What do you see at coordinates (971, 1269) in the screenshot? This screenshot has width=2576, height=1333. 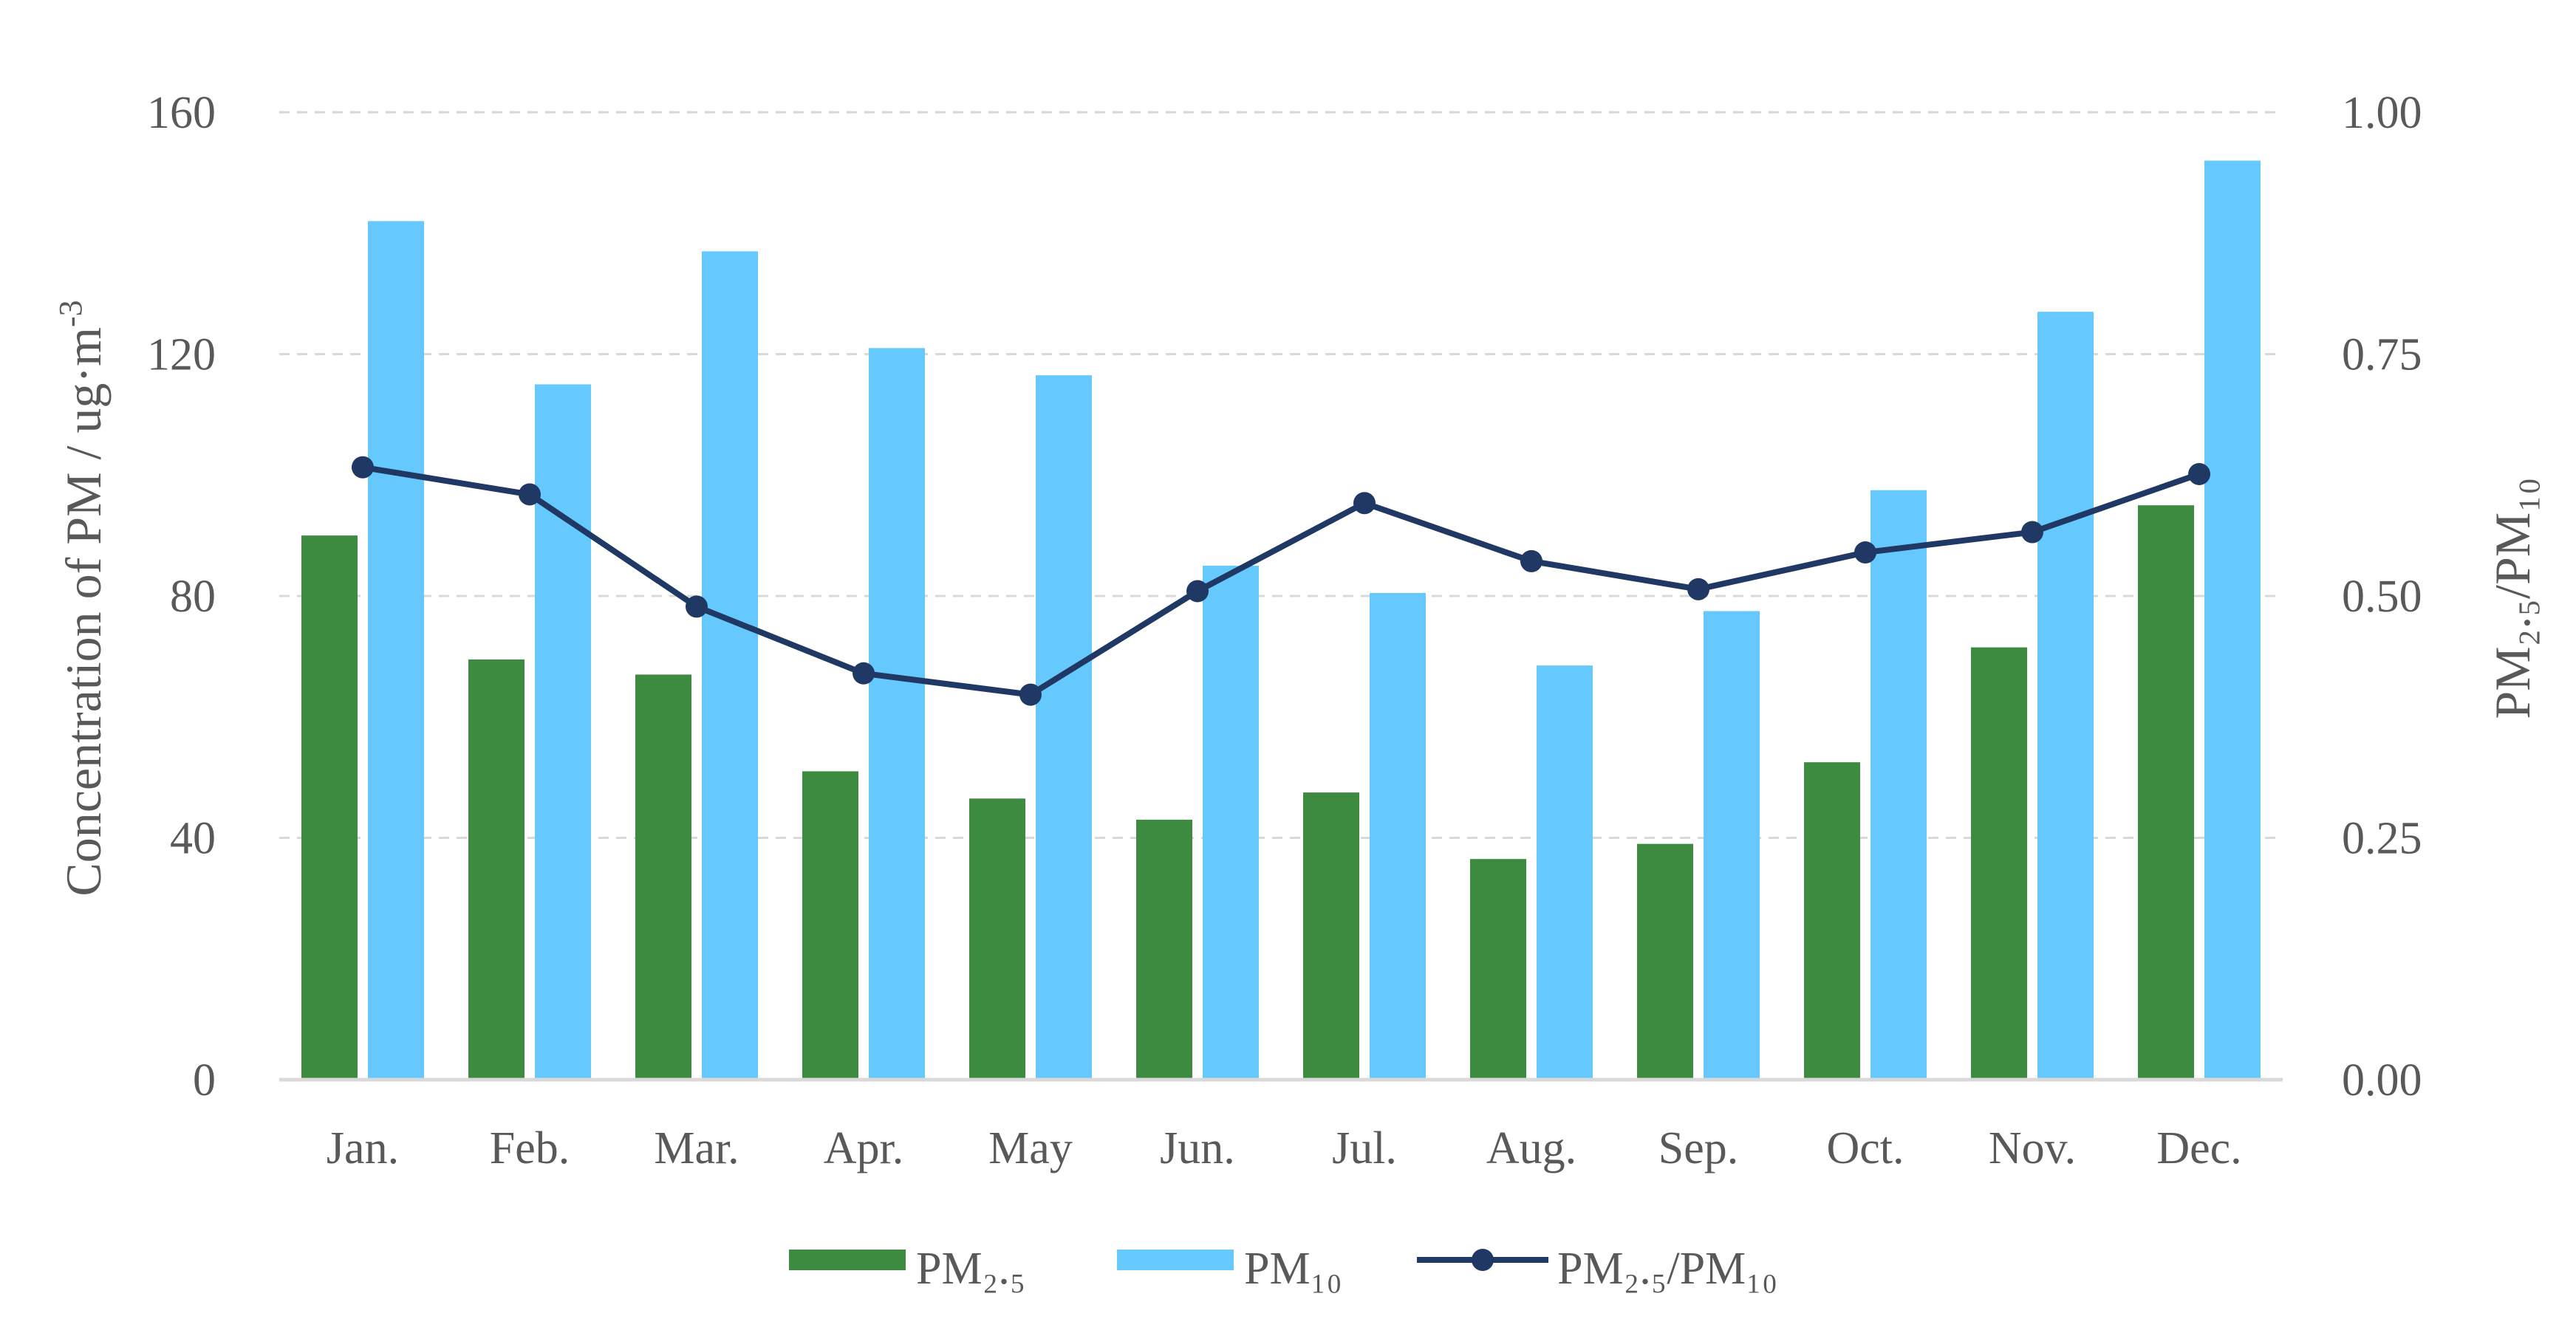 I see `legend-label: PM₂.₅` at bounding box center [971, 1269].